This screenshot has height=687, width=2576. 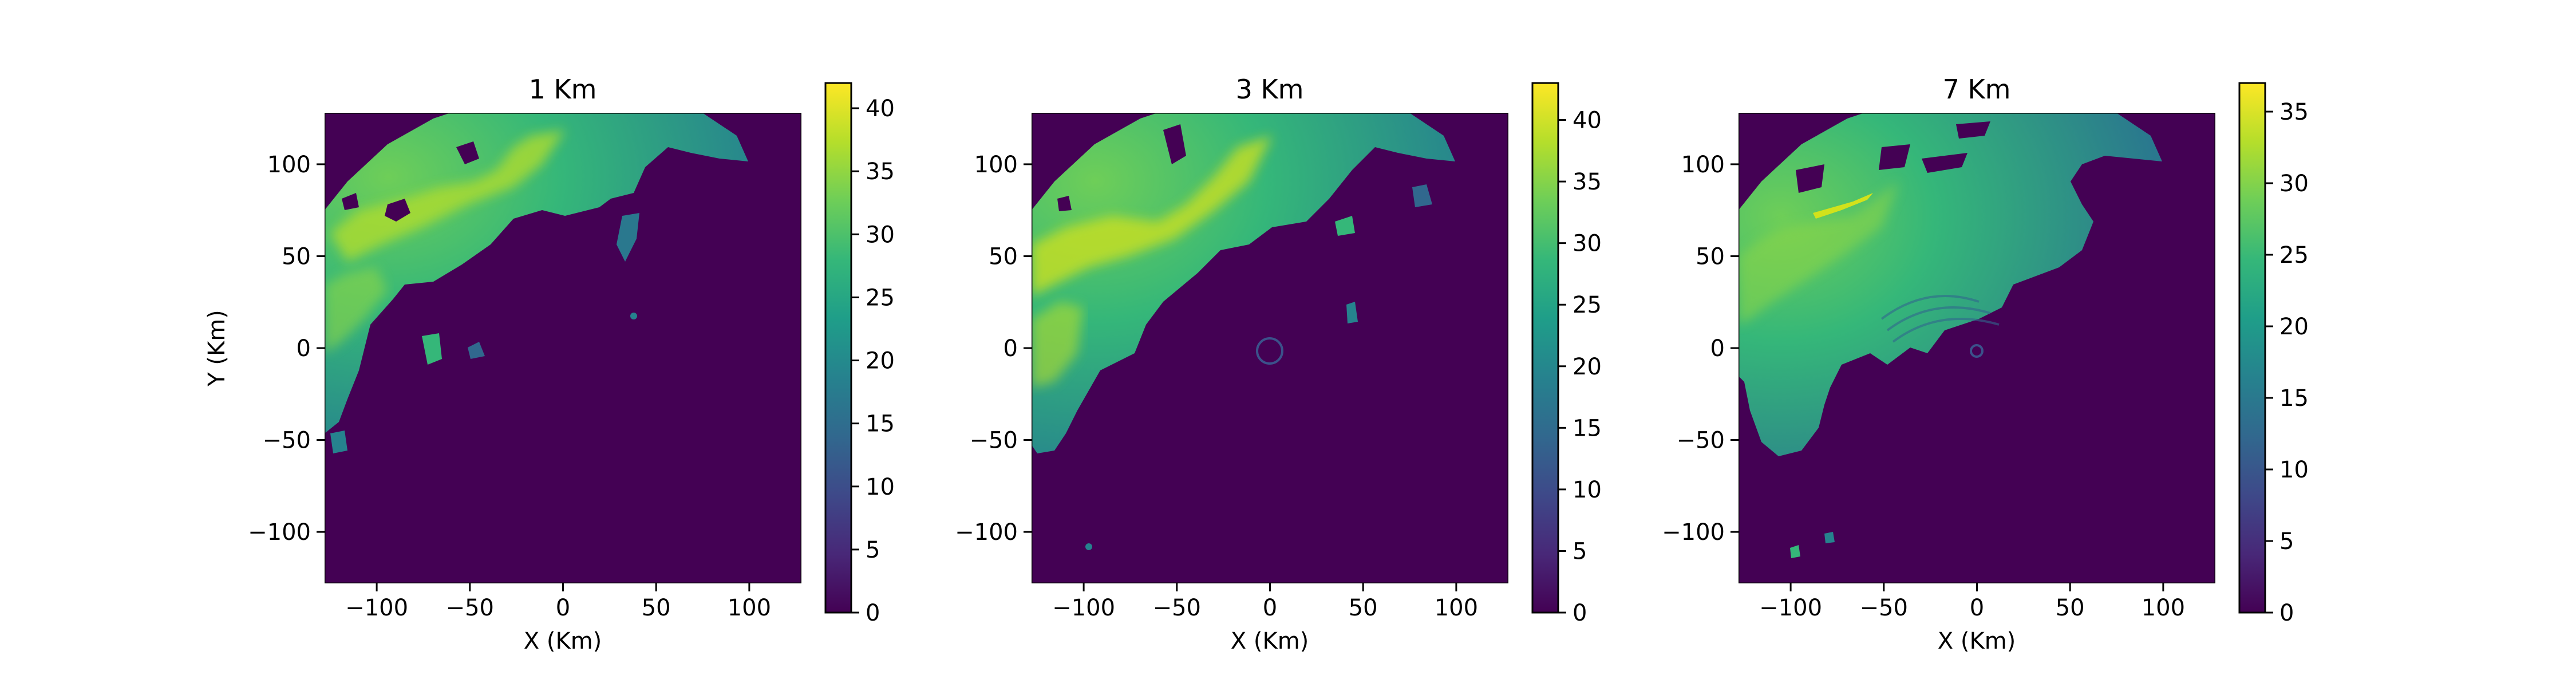 I want to click on panel-1-y-ticks: −100 −50 0 50 100, so click(x=286, y=349).